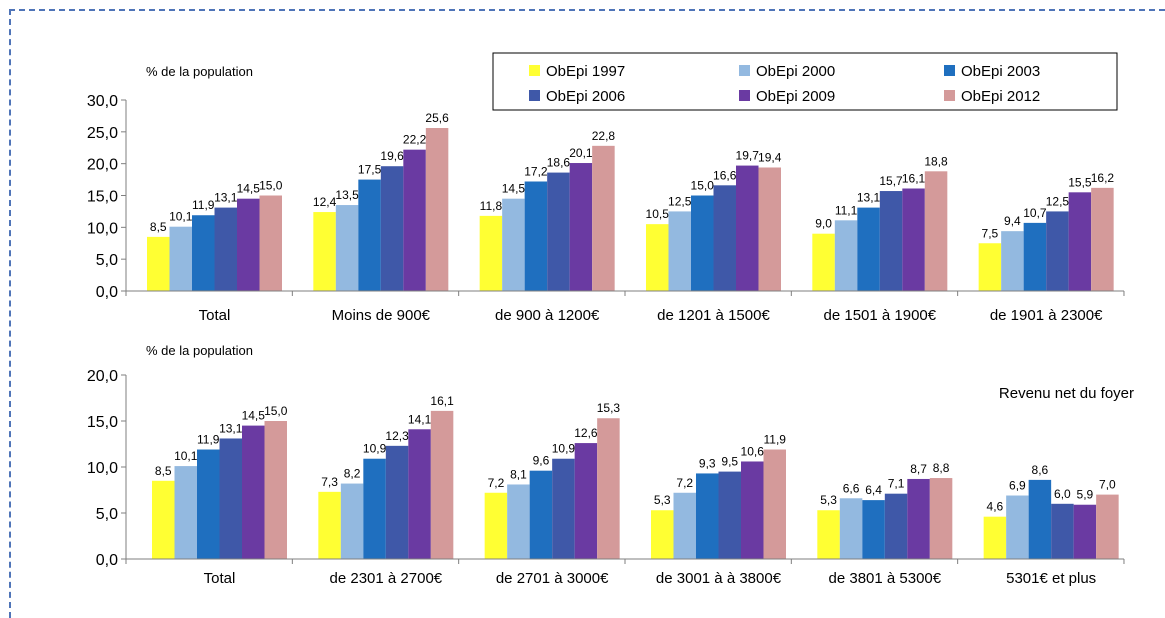  Describe the element at coordinates (941, 468) in the screenshot. I see `bottom-data-label: 8,8` at that location.